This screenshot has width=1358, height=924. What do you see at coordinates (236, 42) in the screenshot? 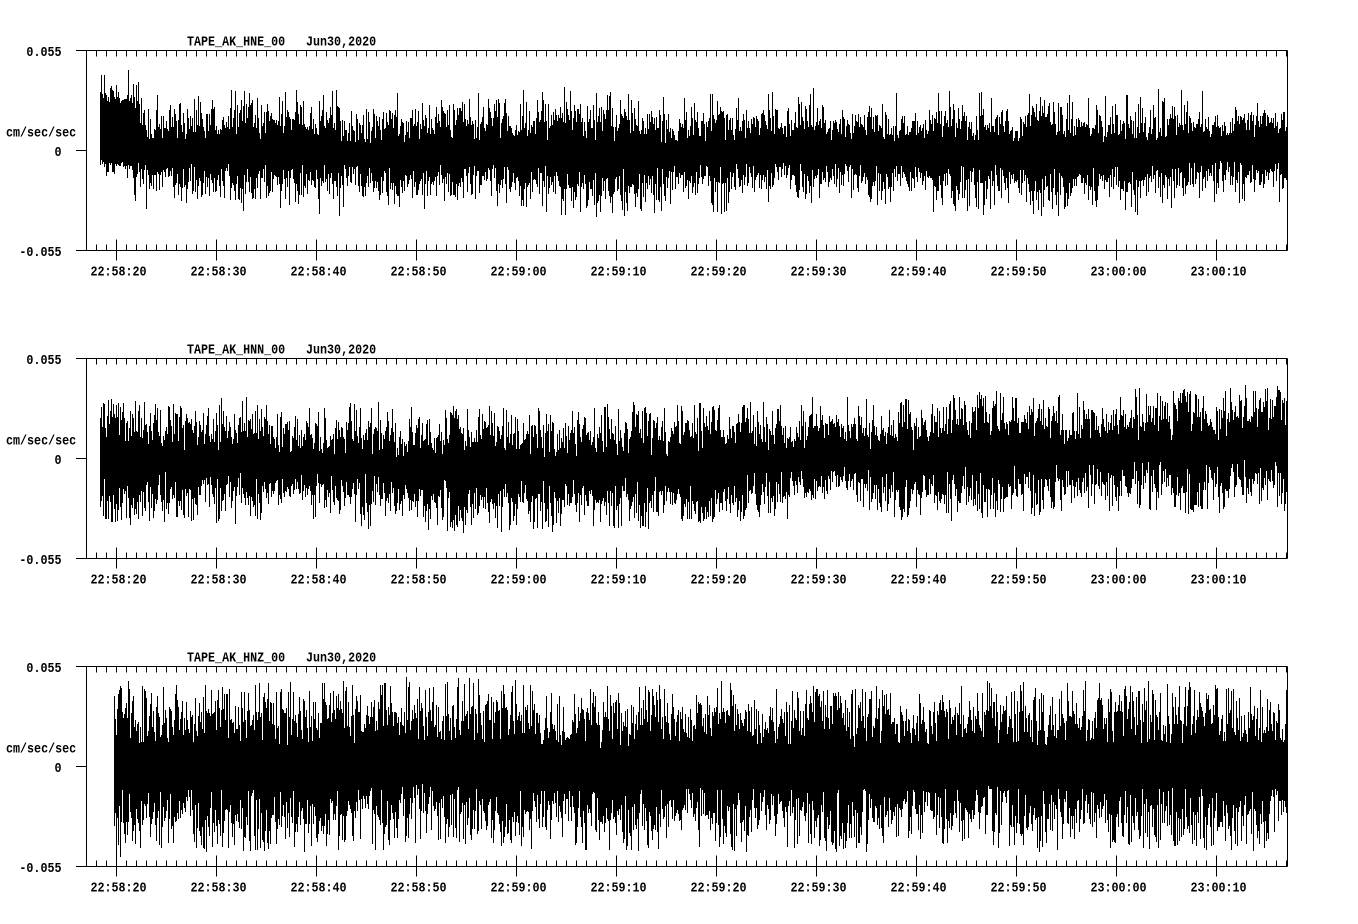
I see `svg-text: TAPE_AK_HNE_00` at bounding box center [236, 42].